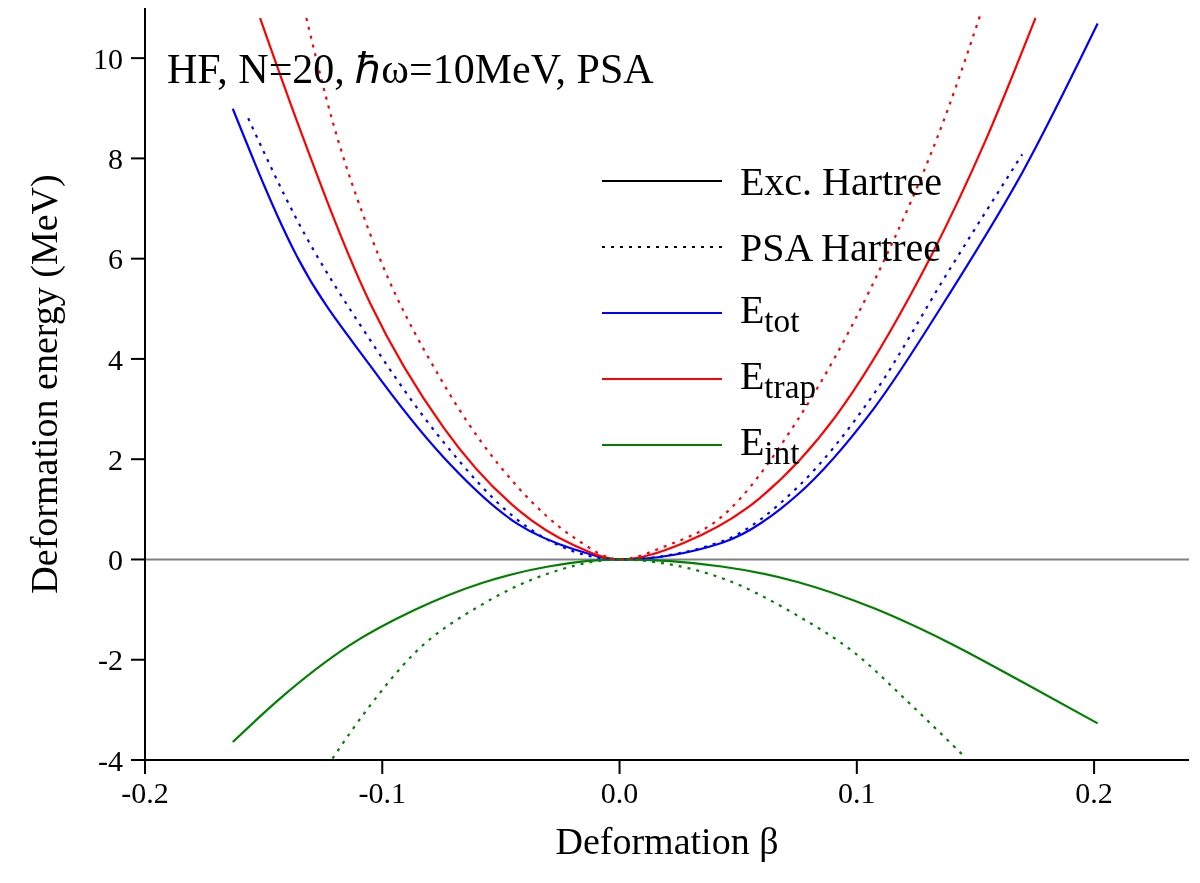 Image resolution: width=1200 pixels, height=883 pixels. I want to click on legend-label: E$_{trap}$, so click(778, 379).